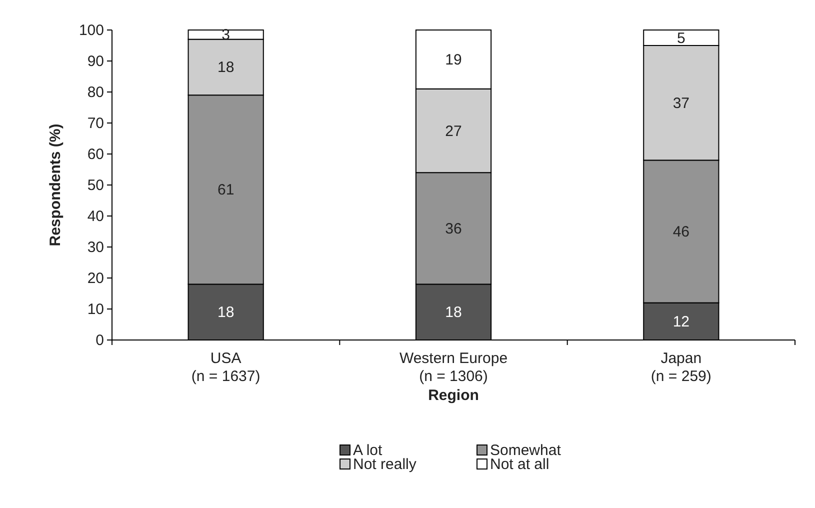 The width and height of the screenshot is (815, 508). I want to click on y-tick-label: 0, so click(100, 340).